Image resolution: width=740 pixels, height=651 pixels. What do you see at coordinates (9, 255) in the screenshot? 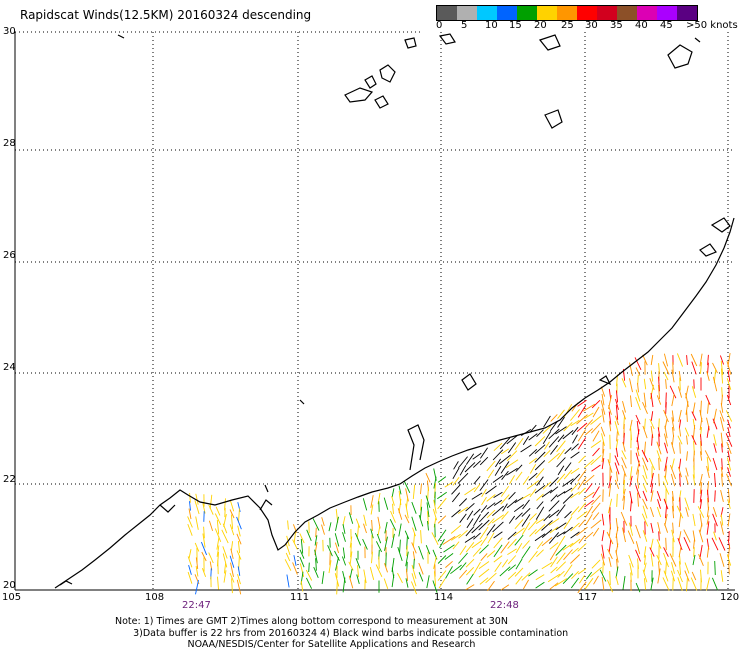
I see `lat-label-26: 26` at bounding box center [9, 255].